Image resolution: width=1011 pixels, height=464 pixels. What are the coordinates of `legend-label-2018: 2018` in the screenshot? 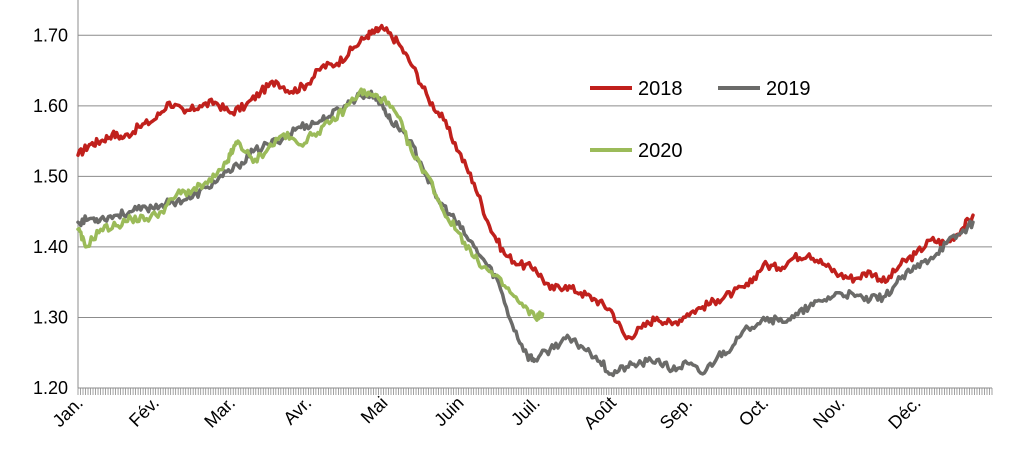 It's located at (660, 89).